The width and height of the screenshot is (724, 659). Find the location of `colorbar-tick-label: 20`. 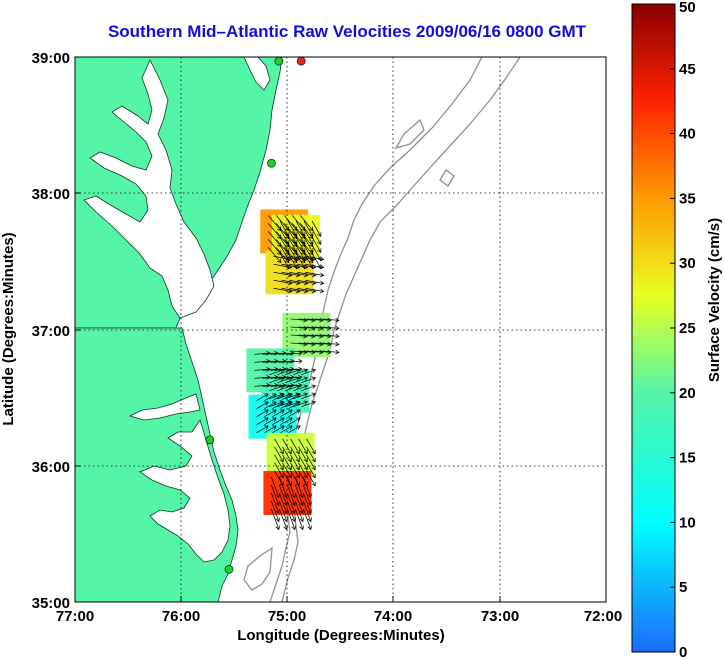

colorbar-tick-label: 20 is located at coordinates (687, 393).